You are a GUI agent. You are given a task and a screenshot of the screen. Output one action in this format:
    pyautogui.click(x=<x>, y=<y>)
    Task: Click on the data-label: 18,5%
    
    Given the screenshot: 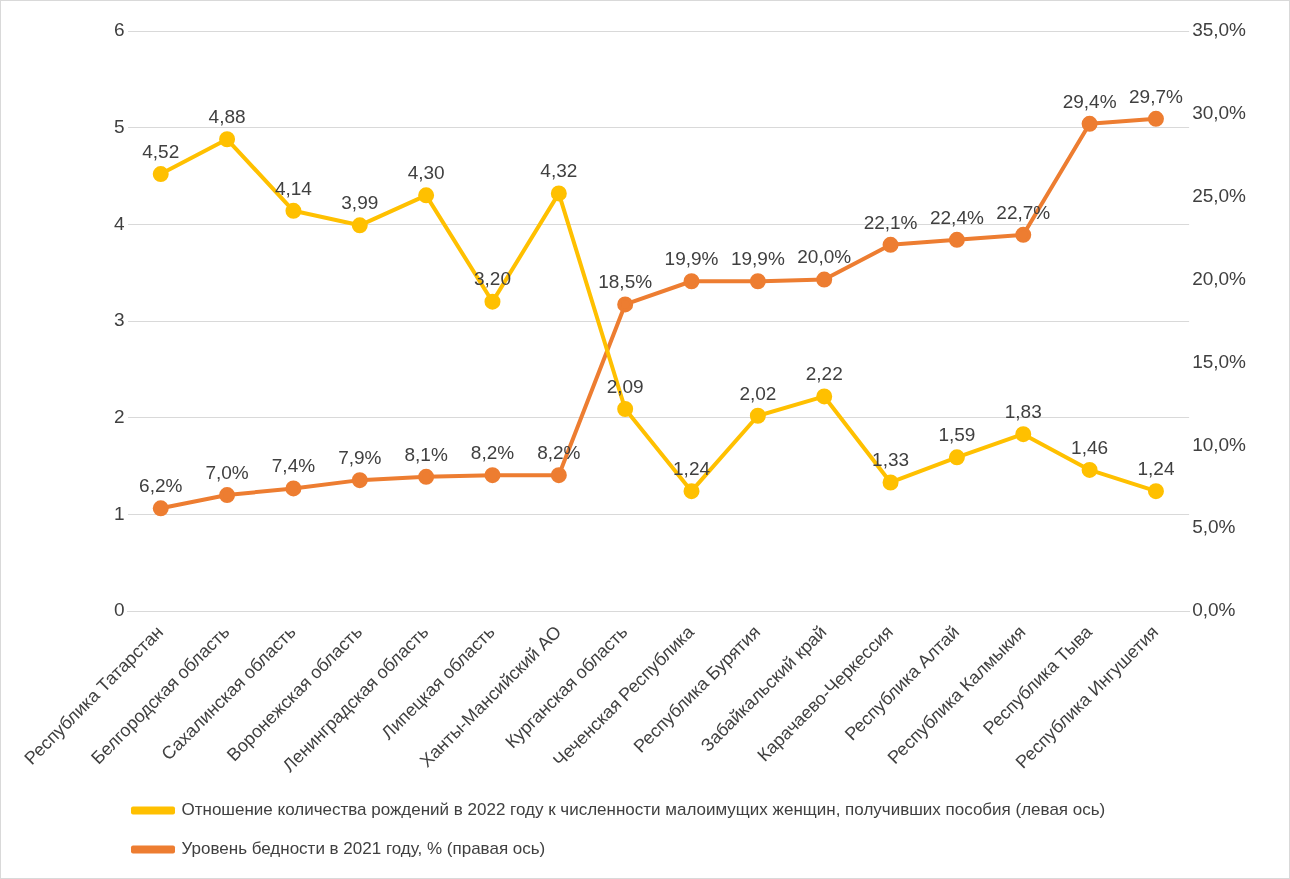 What is the action you would take?
    pyautogui.click(x=625, y=282)
    